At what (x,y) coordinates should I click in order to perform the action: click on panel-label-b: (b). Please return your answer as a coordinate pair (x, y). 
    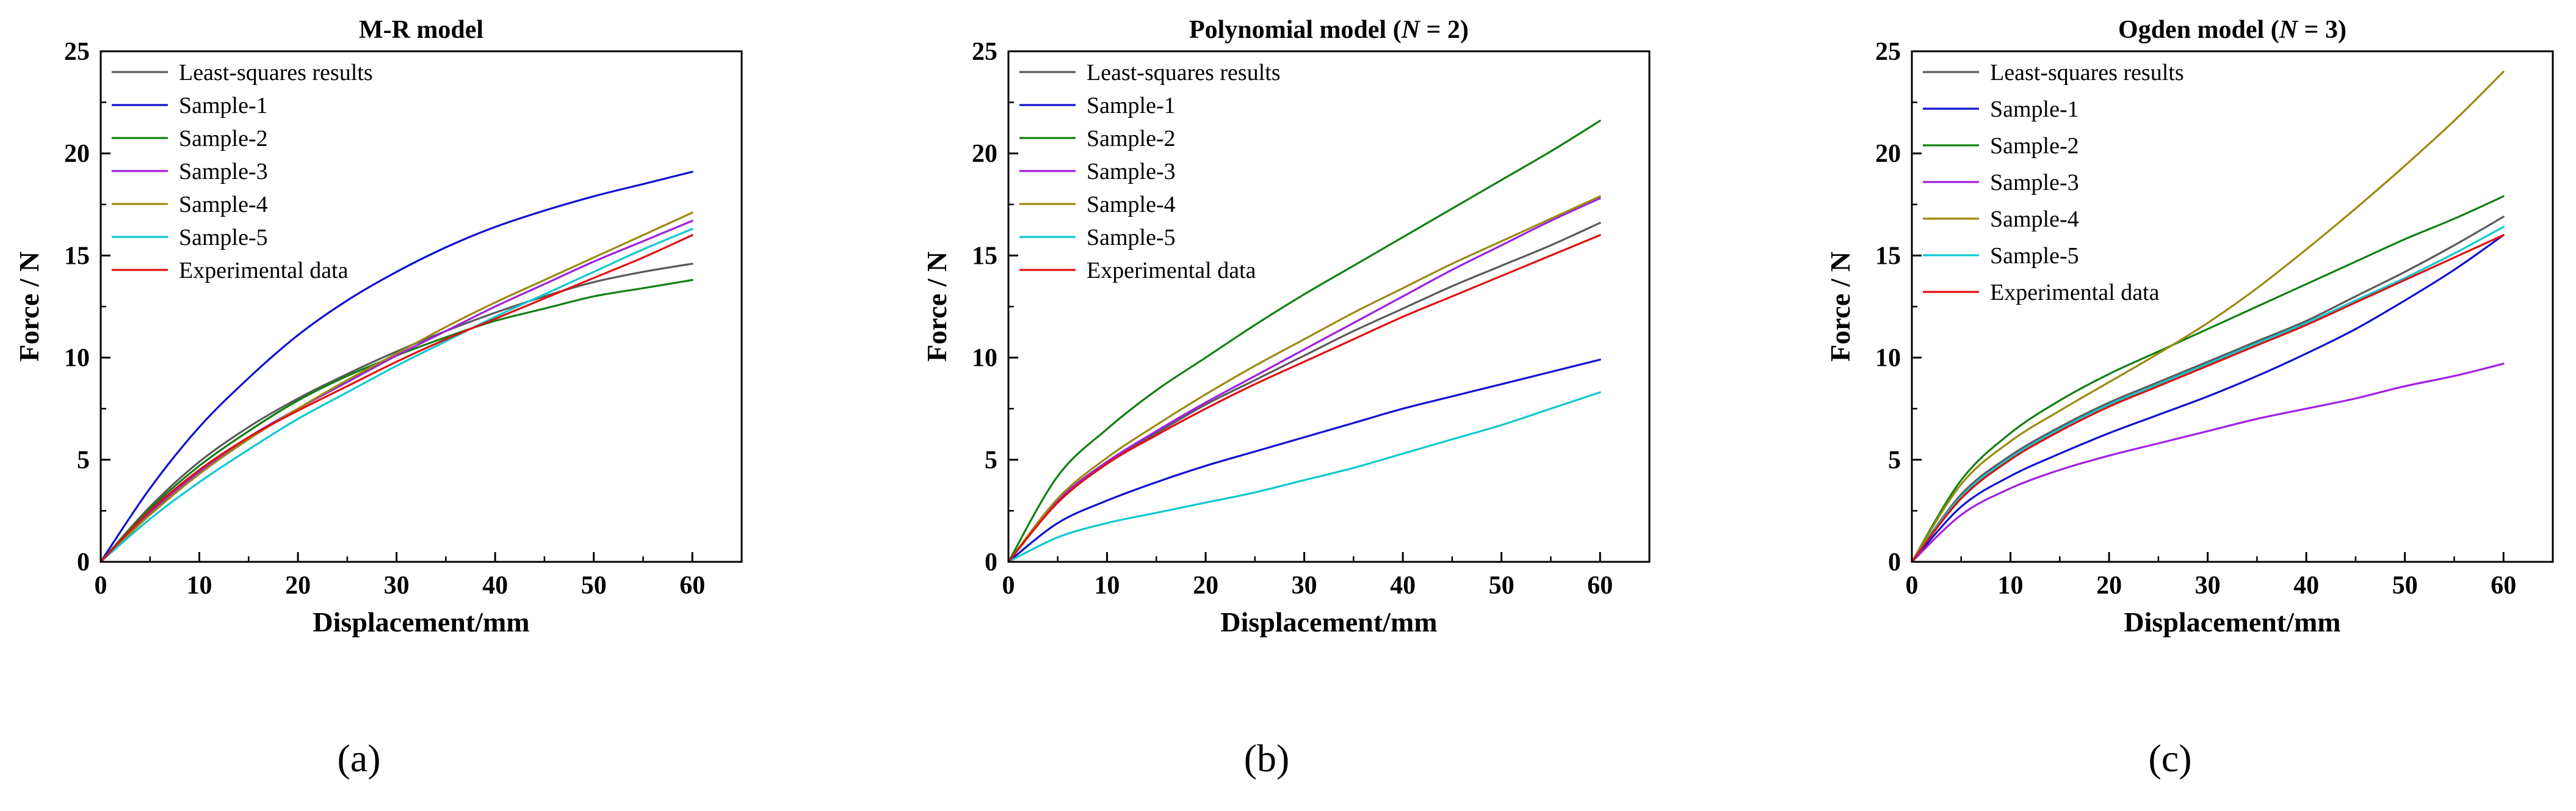
    Looking at the image, I should click on (1266, 758).